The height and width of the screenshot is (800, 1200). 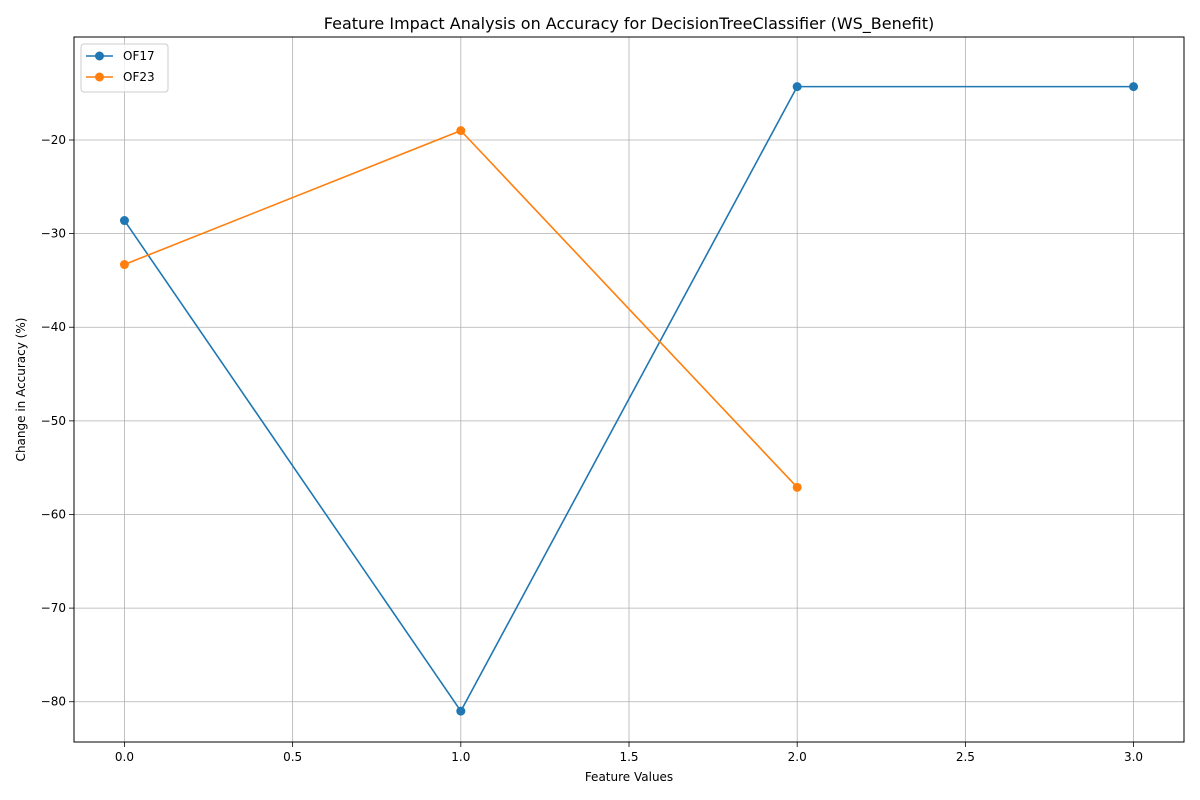 I want to click on x-tick-label: 0.0, so click(x=124, y=757).